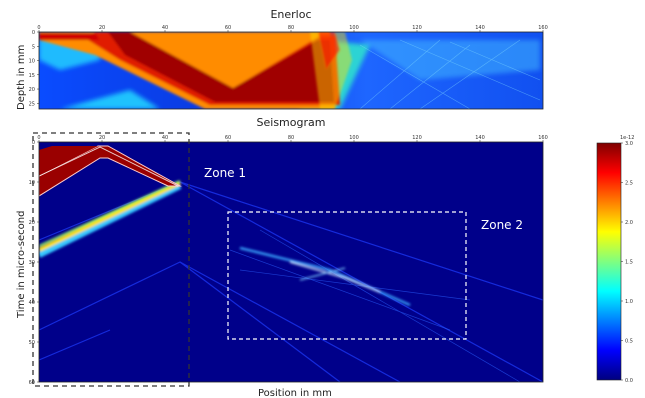 Image resolution: width=645 pixels, height=398 pixels. I want to click on seismogram-x-ticks: 0 20 40 60 80 100 120 140 160, so click(292, 138).